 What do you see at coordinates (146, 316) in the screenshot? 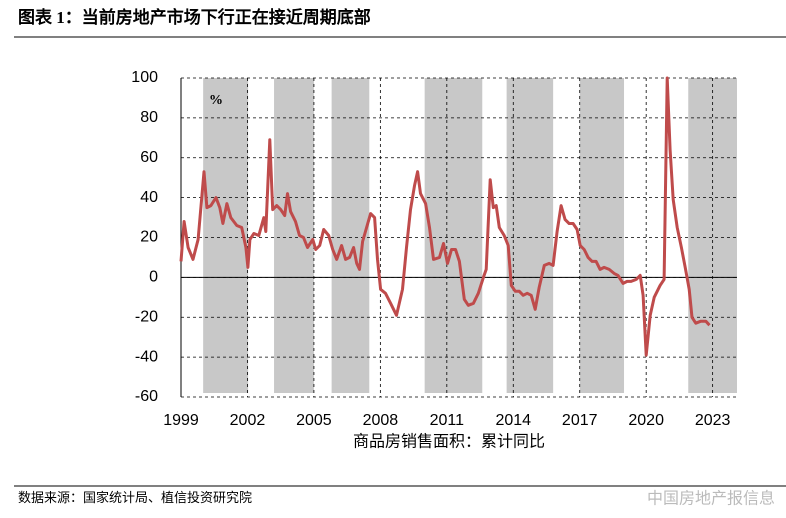
I see `y-tick-label: -20` at bounding box center [146, 316].